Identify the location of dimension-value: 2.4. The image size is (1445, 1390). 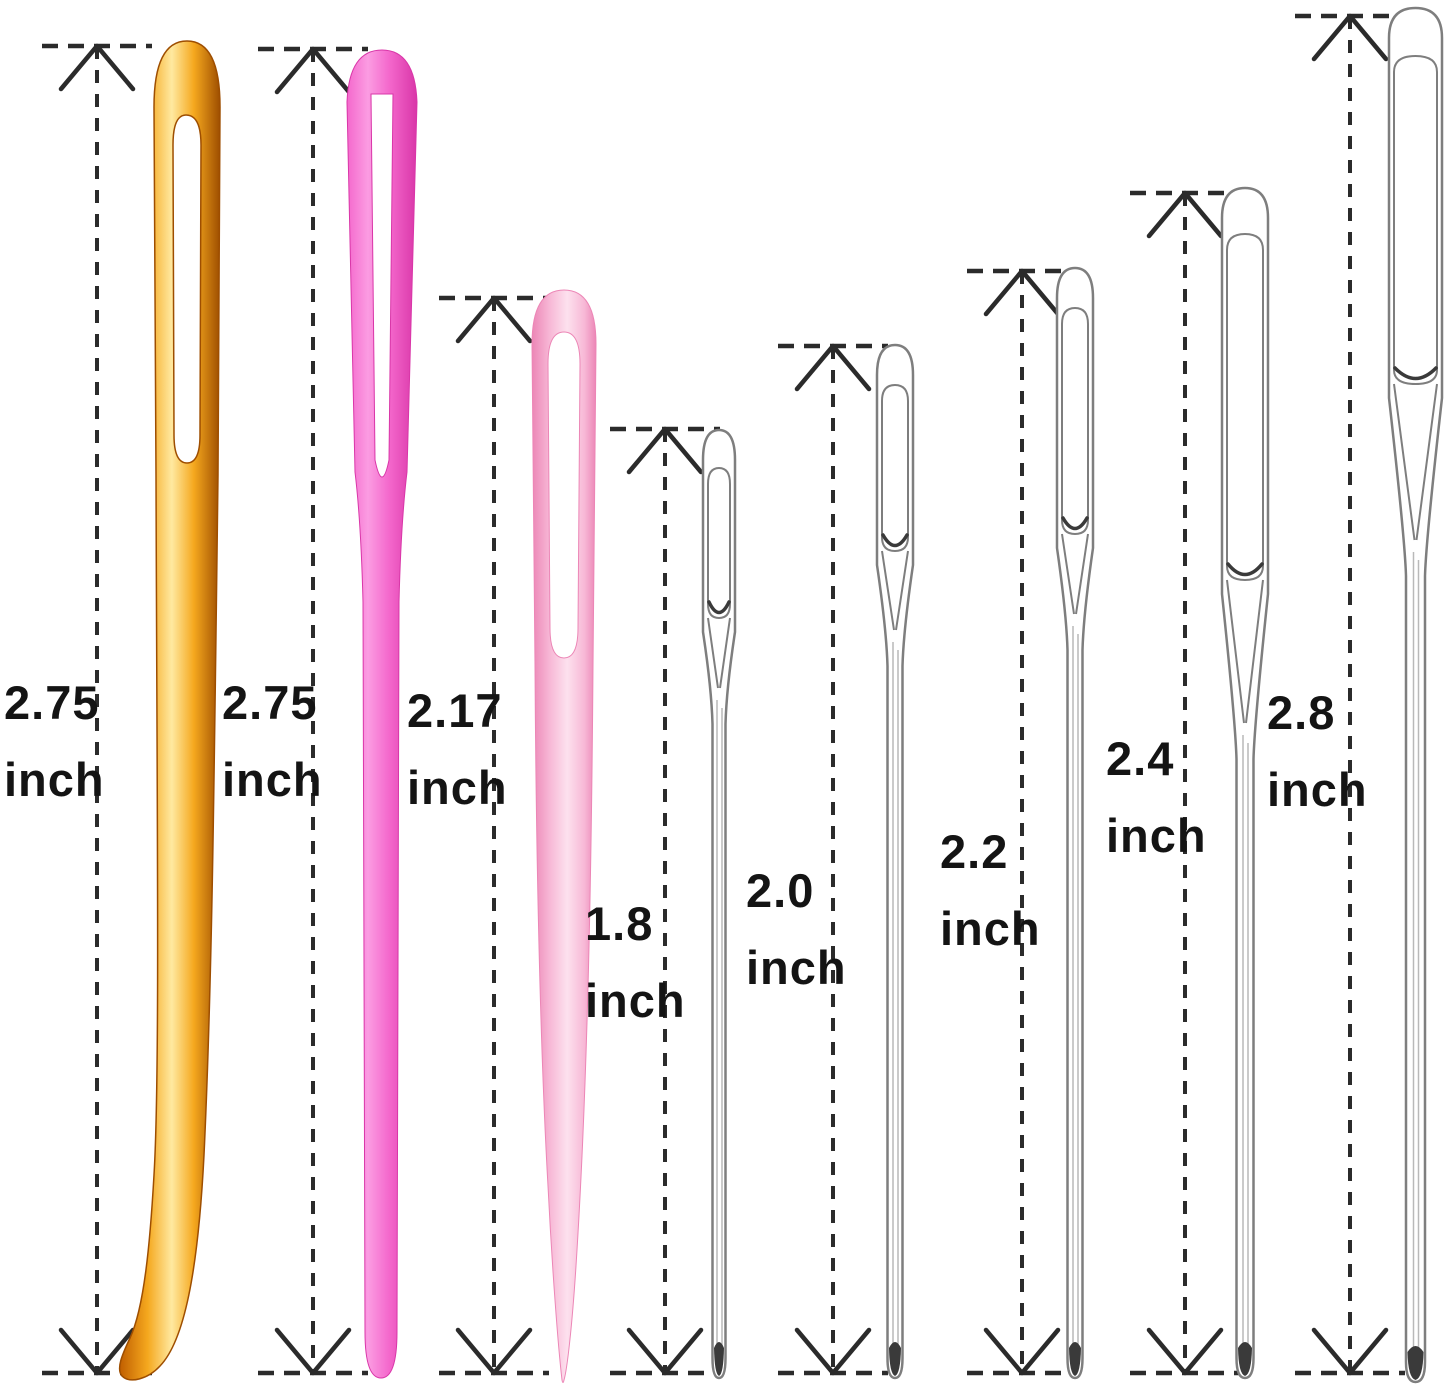
(1140, 758).